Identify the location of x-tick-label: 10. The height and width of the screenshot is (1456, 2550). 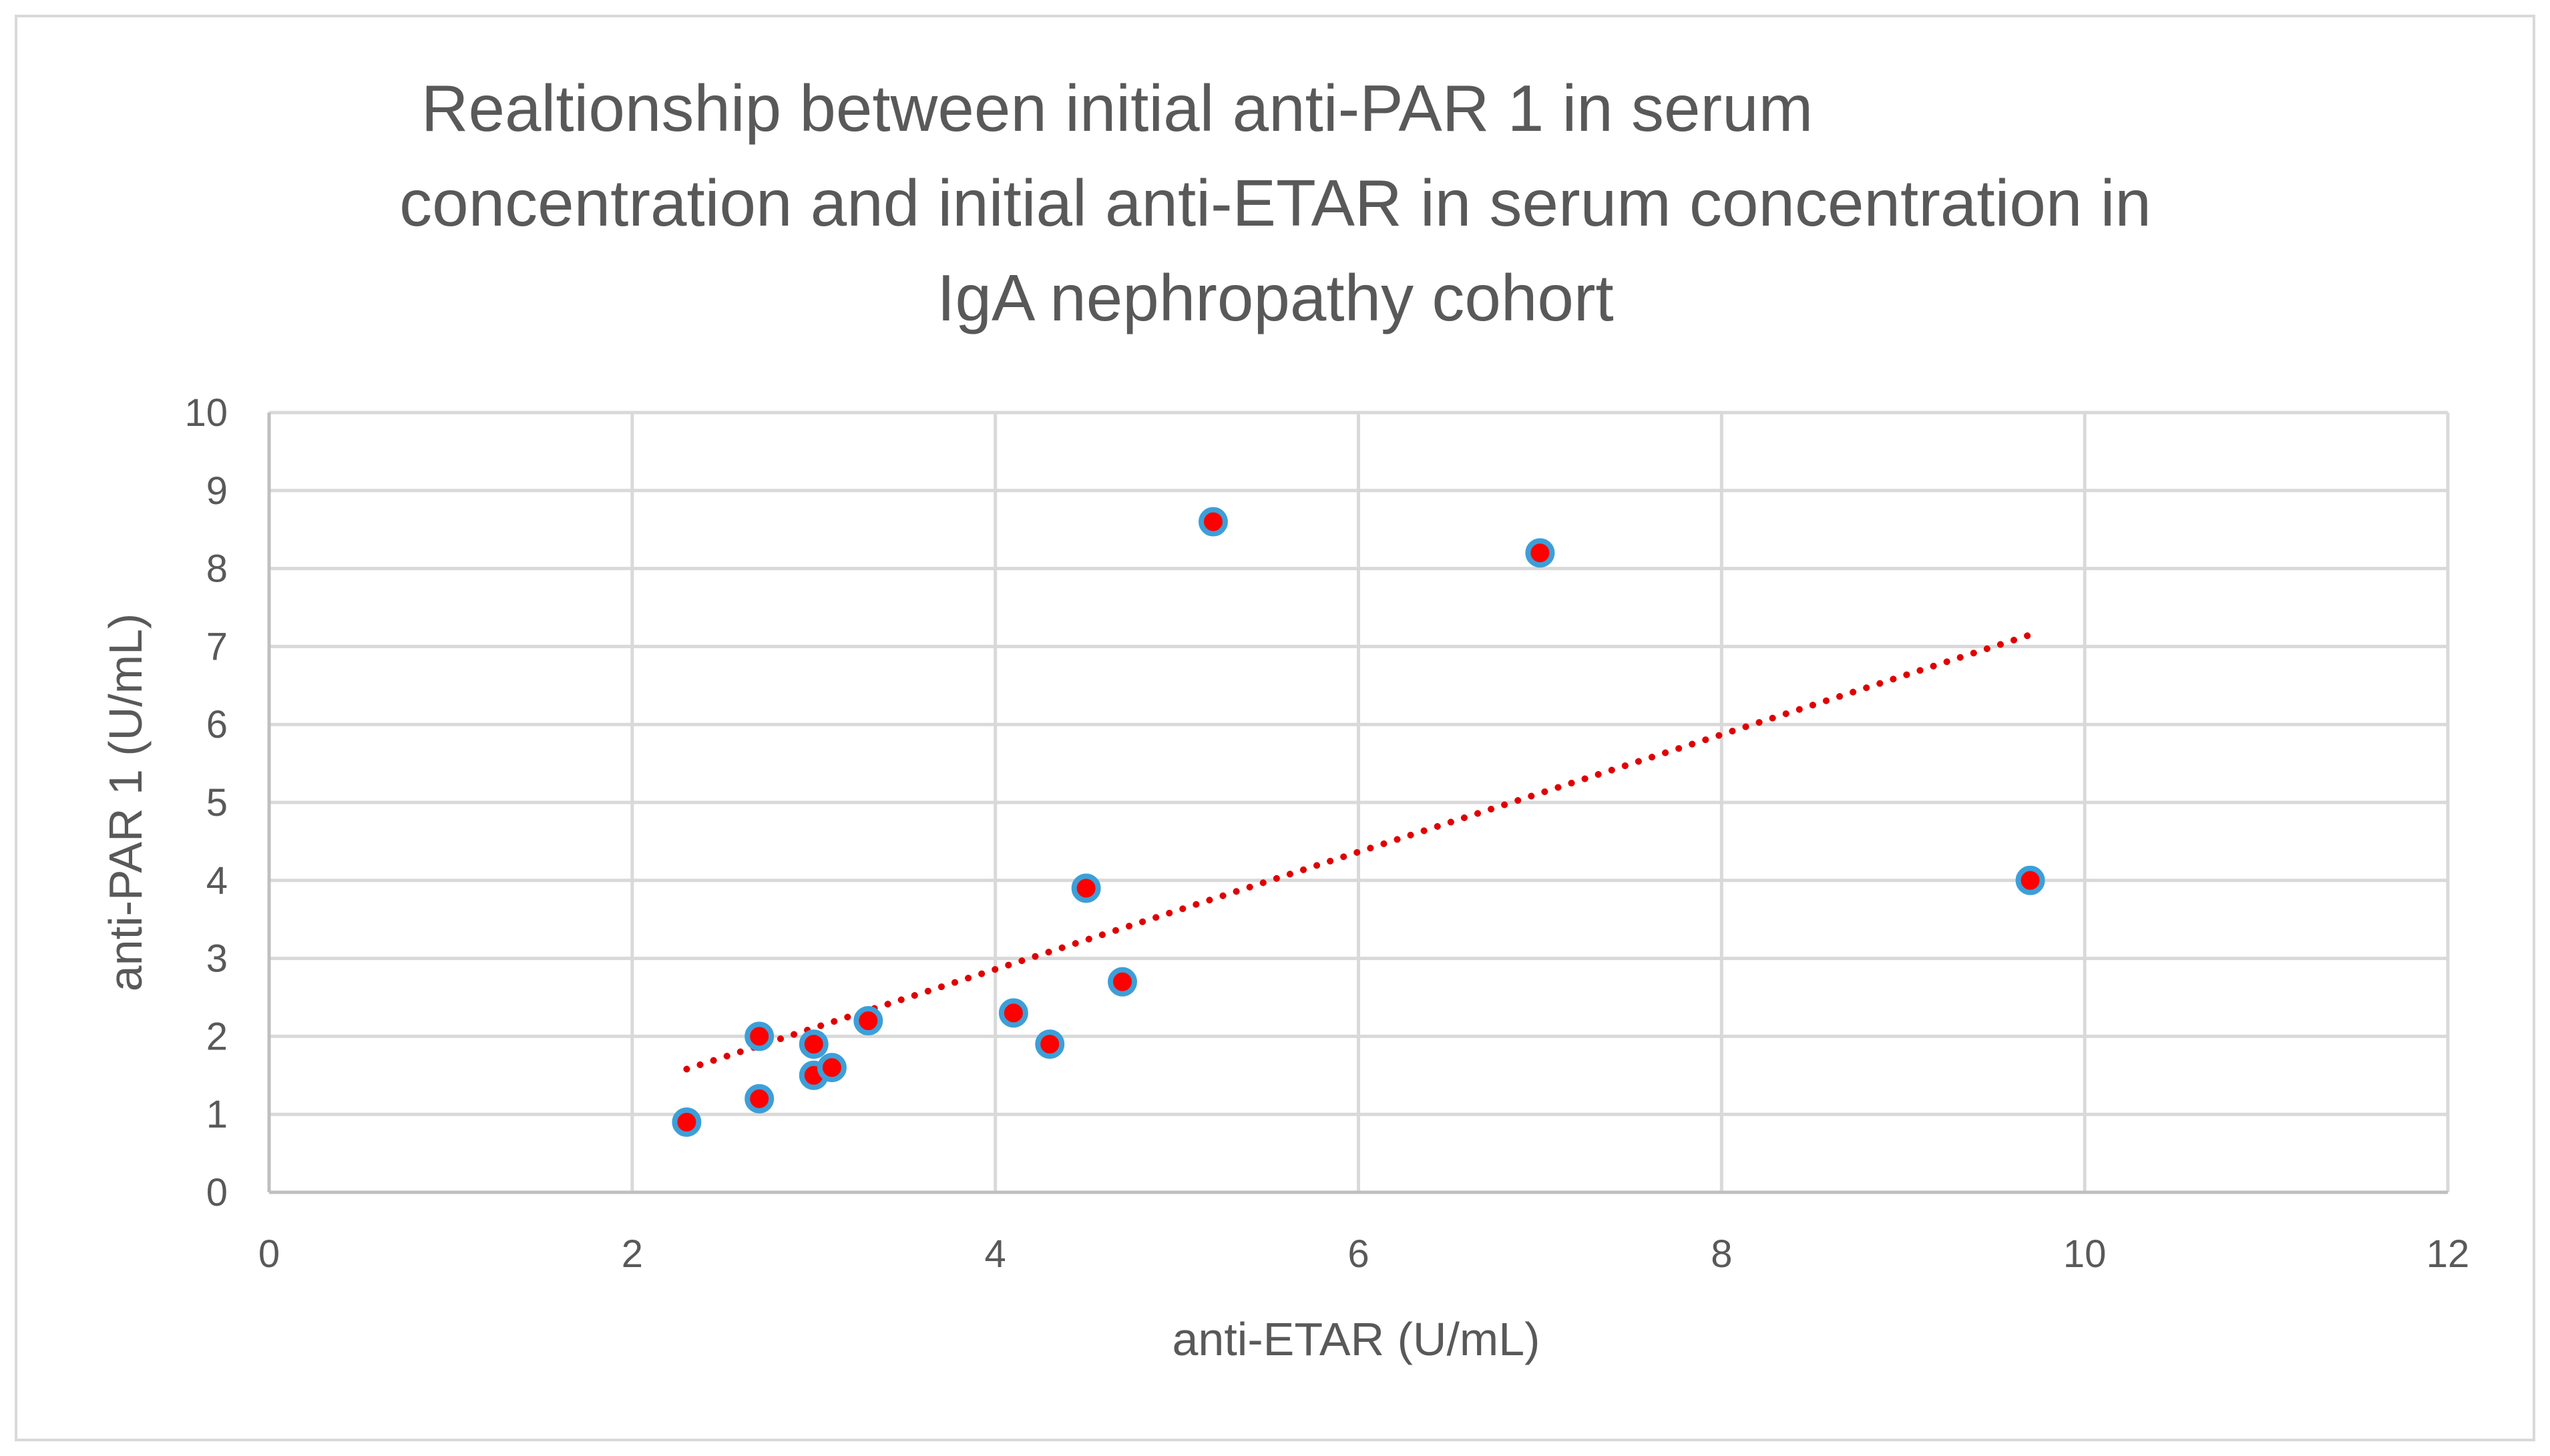
(2085, 1254).